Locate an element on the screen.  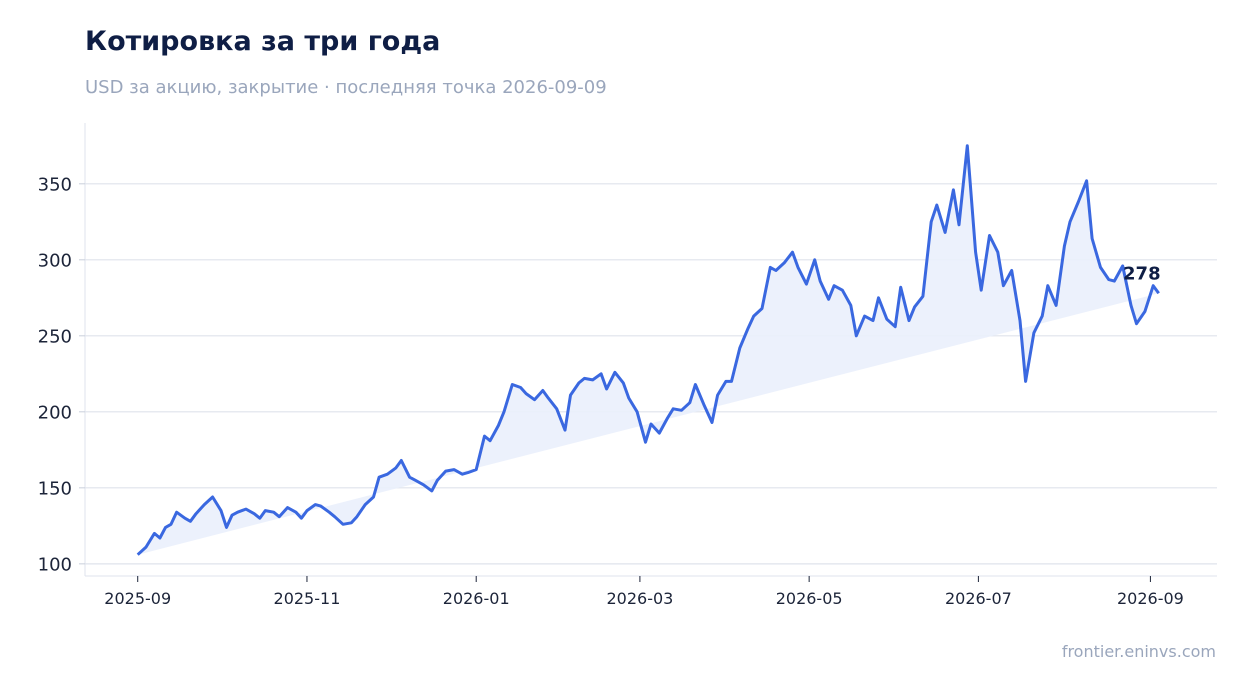
y-tick-label: 150 is located at coordinates (55, 488).